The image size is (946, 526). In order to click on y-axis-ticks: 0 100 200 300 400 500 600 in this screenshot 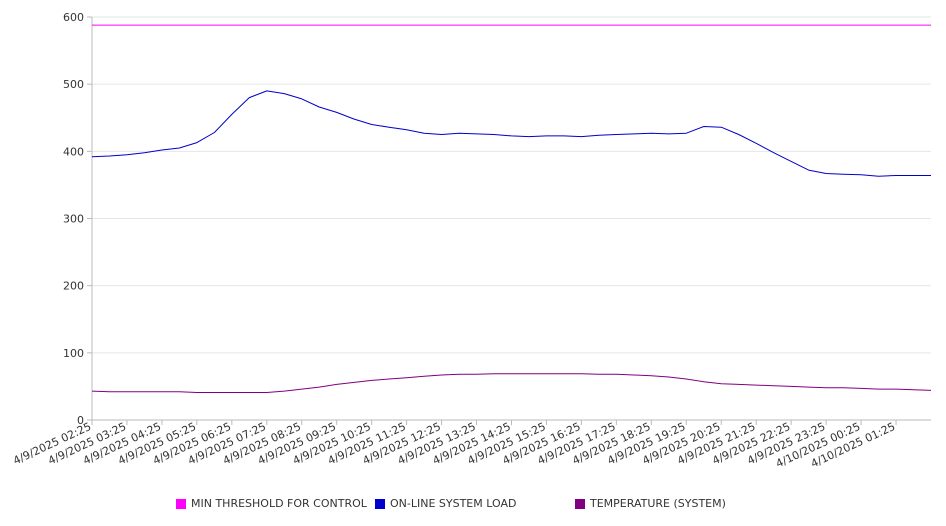, I will do `click(77, 219)`.